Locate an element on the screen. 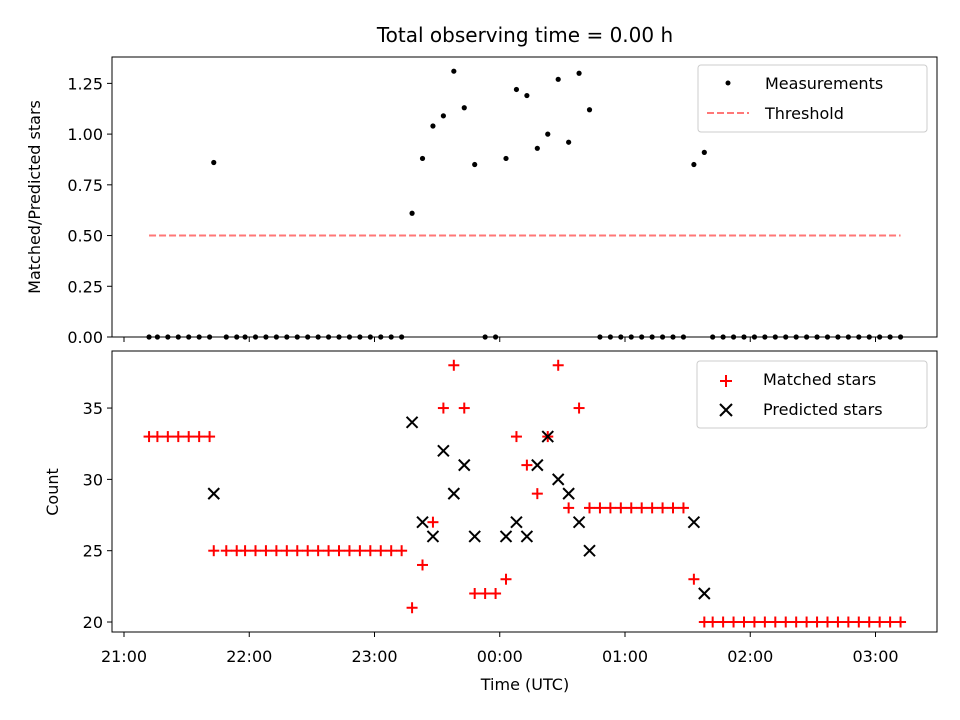 The height and width of the screenshot is (720, 960). top-ytick-label: 0.50 is located at coordinates (85, 236).